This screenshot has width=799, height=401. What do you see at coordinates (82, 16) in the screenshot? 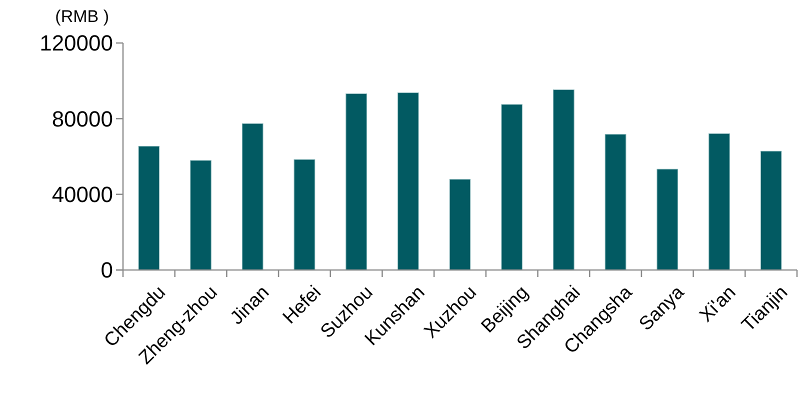
I see `y-axis-title: (RMB )` at bounding box center [82, 16].